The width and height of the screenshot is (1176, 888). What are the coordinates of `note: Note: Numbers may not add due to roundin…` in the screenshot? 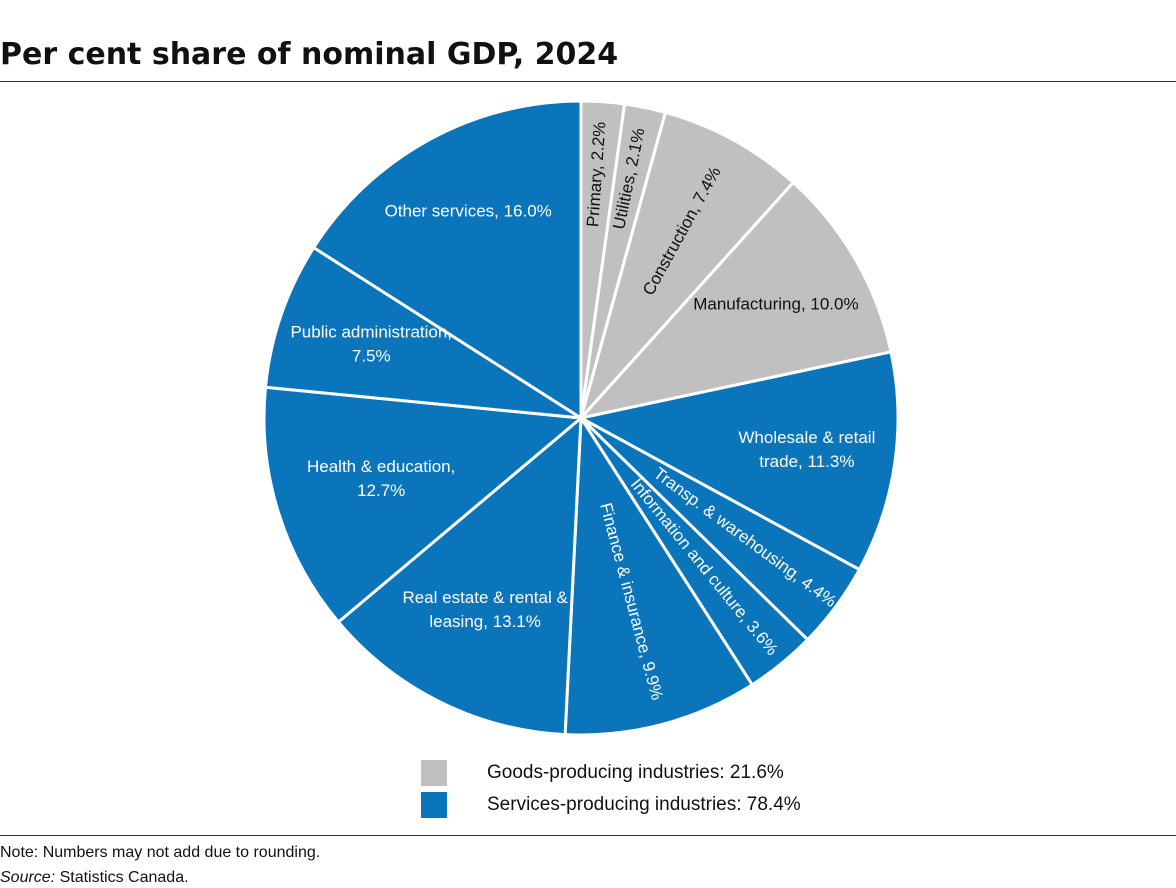 It's located at (160, 852).